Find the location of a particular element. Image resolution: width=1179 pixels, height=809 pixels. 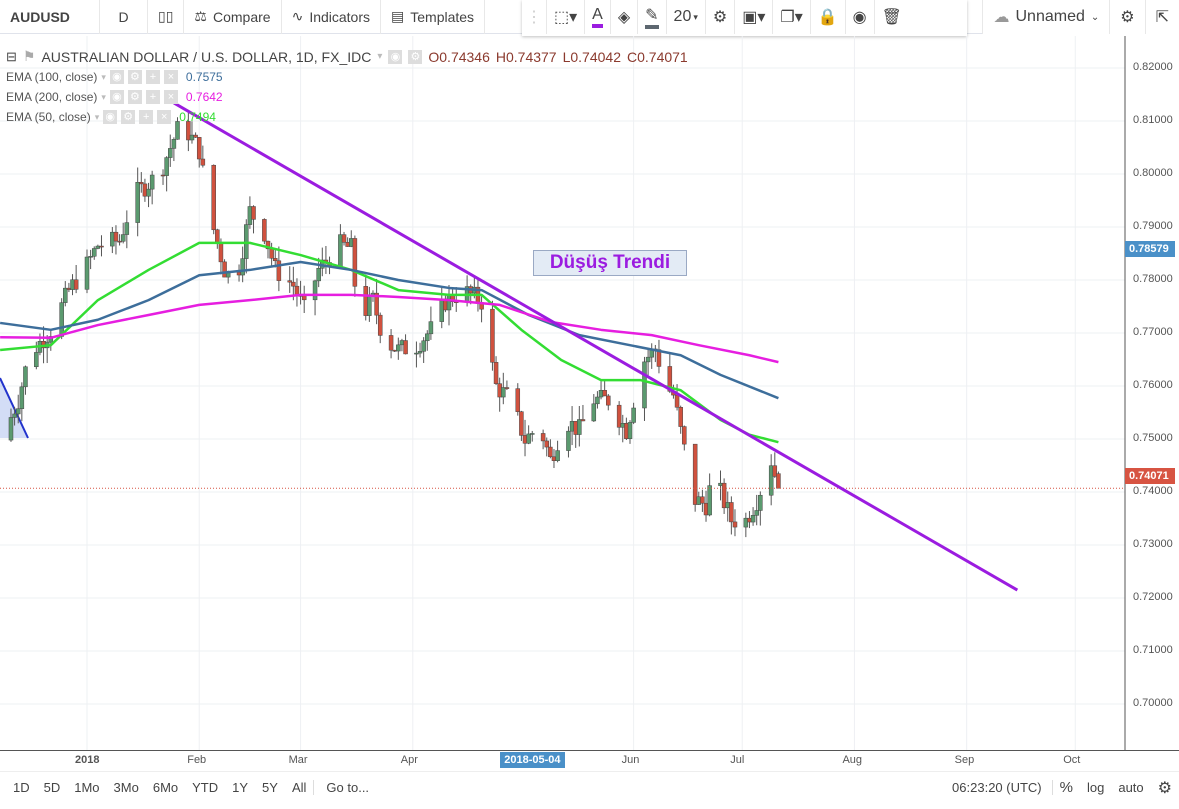

annotation-text: Düşüş Trendi is located at coordinates (610, 263).